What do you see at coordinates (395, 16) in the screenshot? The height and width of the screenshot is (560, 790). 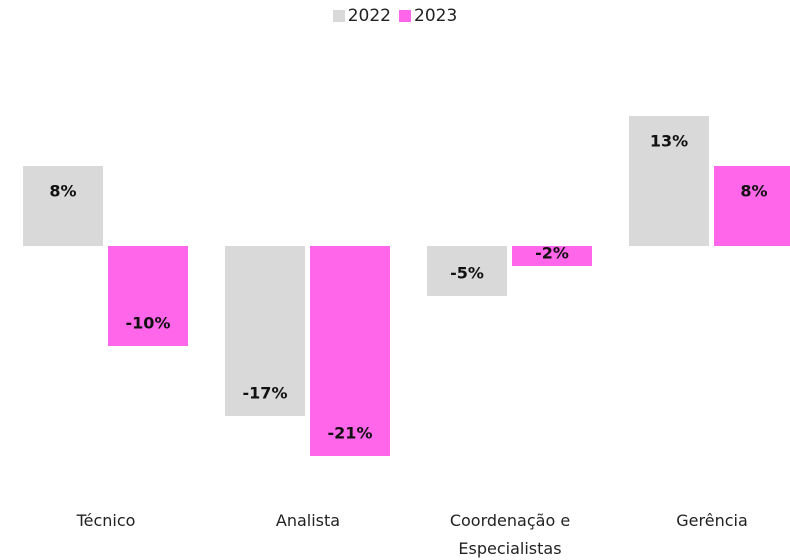 I see `legend: 2022 2023` at bounding box center [395, 16].